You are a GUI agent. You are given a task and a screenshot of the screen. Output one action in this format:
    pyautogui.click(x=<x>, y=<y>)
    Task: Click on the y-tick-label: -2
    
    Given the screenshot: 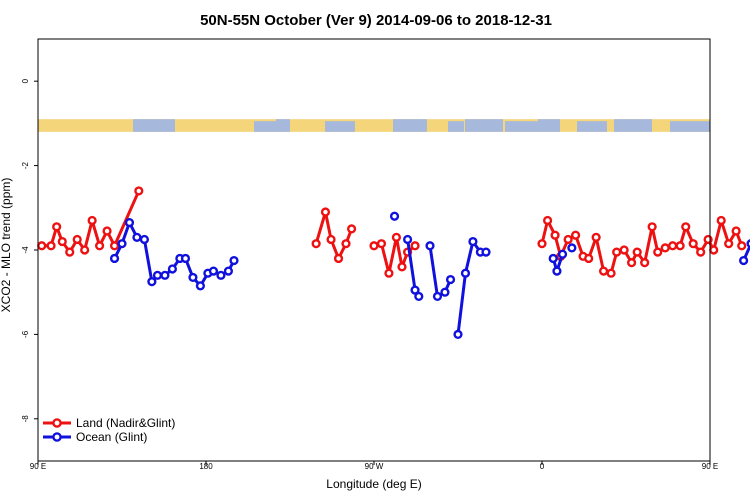 What is the action you would take?
    pyautogui.click(x=25, y=165)
    